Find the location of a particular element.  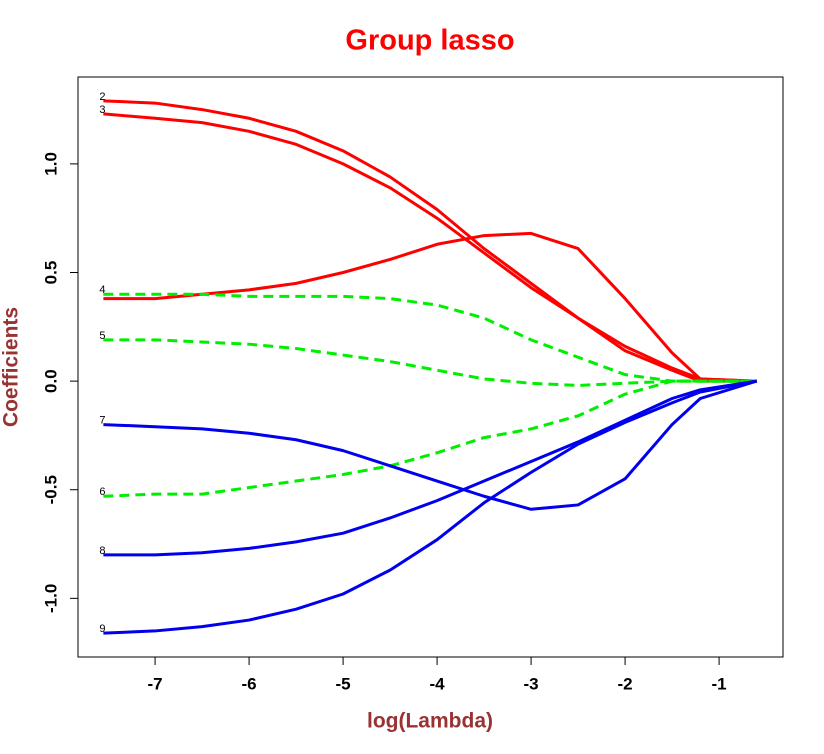

x-axis-label: log(Lambda) is located at coordinates (430, 721).